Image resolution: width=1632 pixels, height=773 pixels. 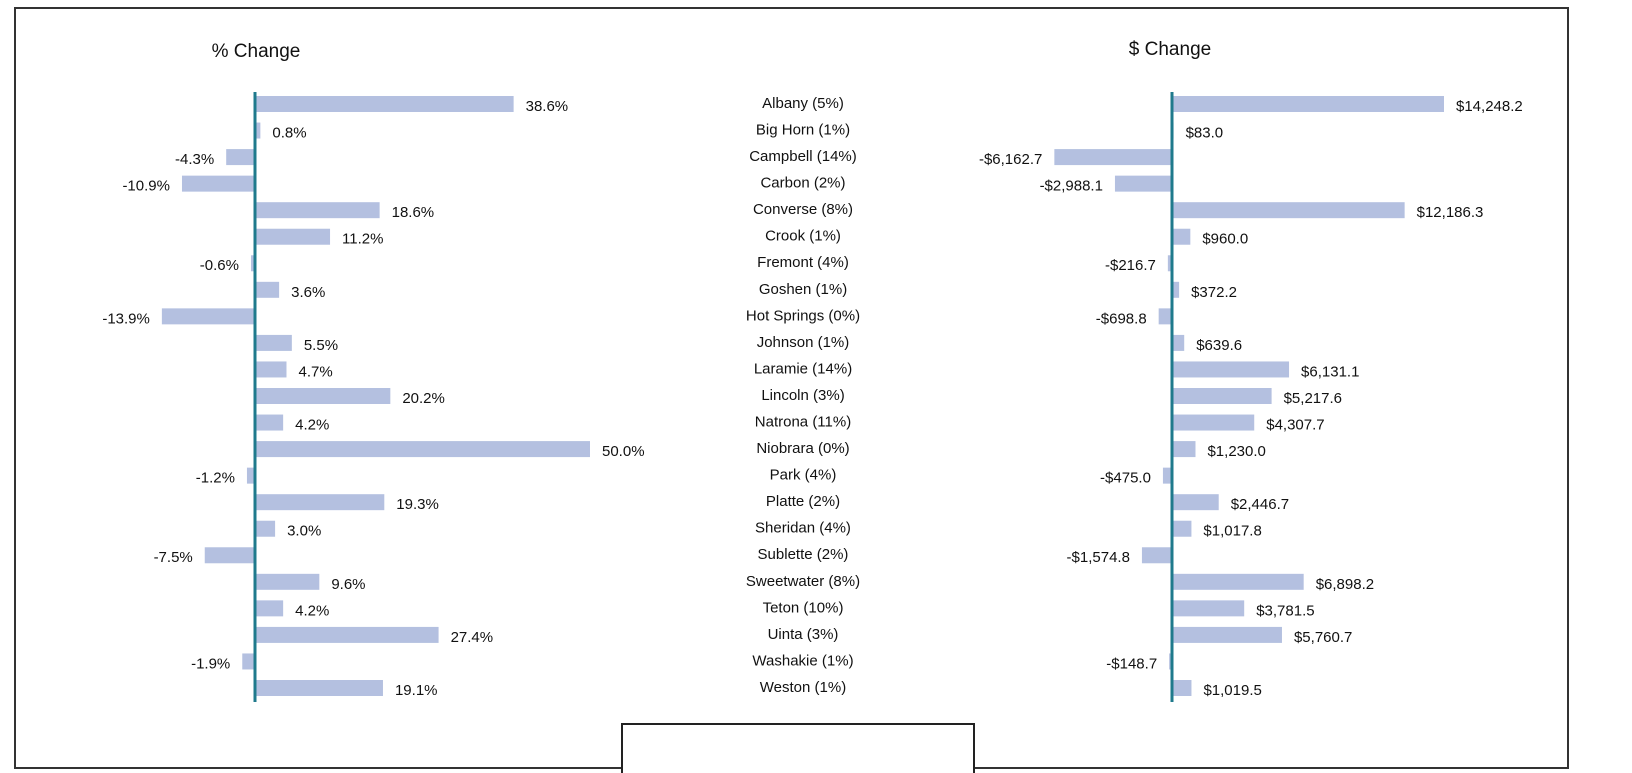 I want to click on value-label: $12,186.3, so click(x=1450, y=212).